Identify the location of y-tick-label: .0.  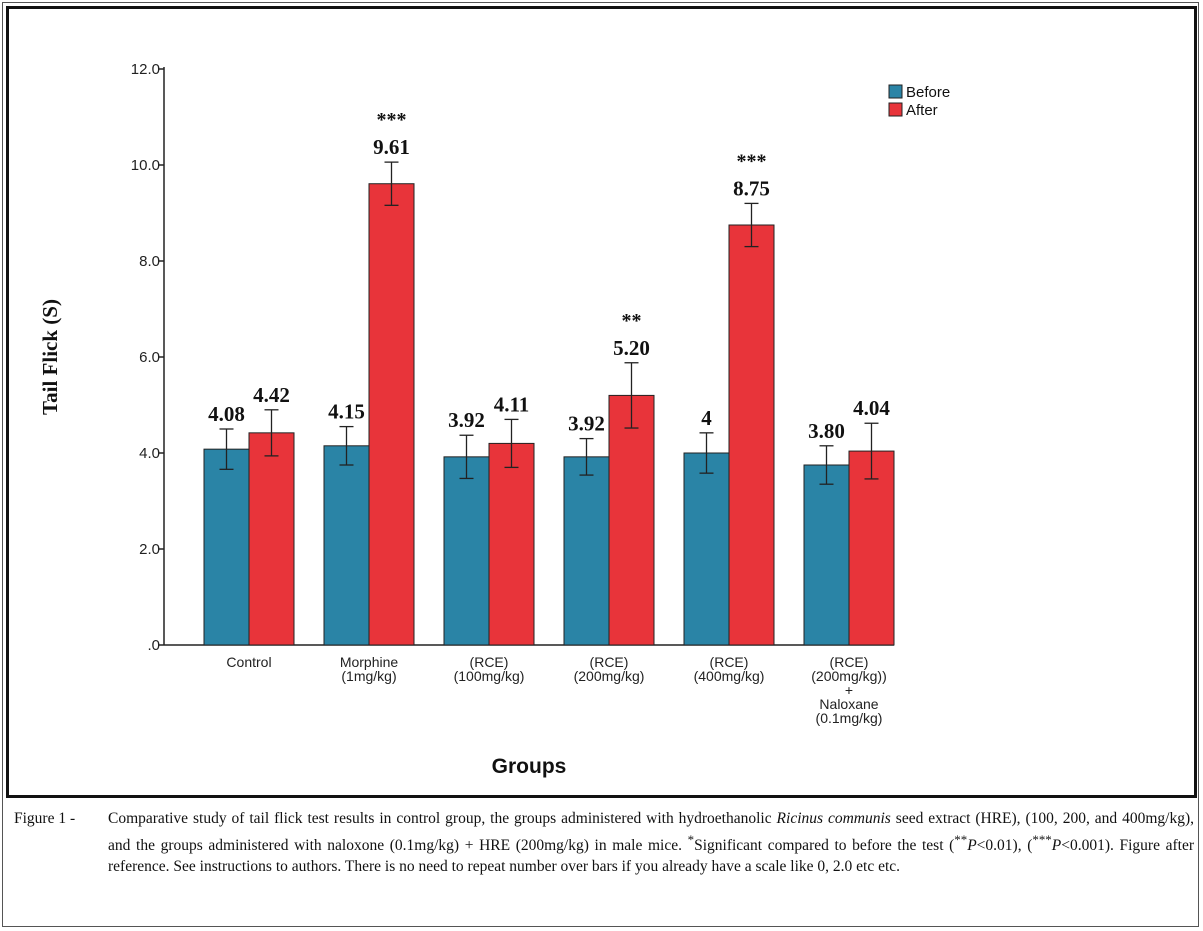
(153, 645).